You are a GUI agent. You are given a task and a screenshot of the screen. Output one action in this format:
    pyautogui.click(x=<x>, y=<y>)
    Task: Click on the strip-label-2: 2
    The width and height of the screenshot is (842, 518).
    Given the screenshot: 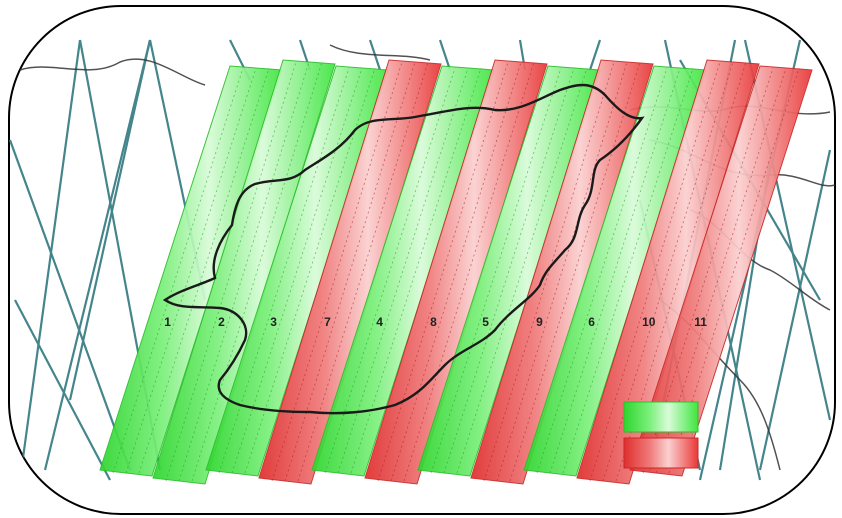 What is the action you would take?
    pyautogui.click(x=221, y=322)
    